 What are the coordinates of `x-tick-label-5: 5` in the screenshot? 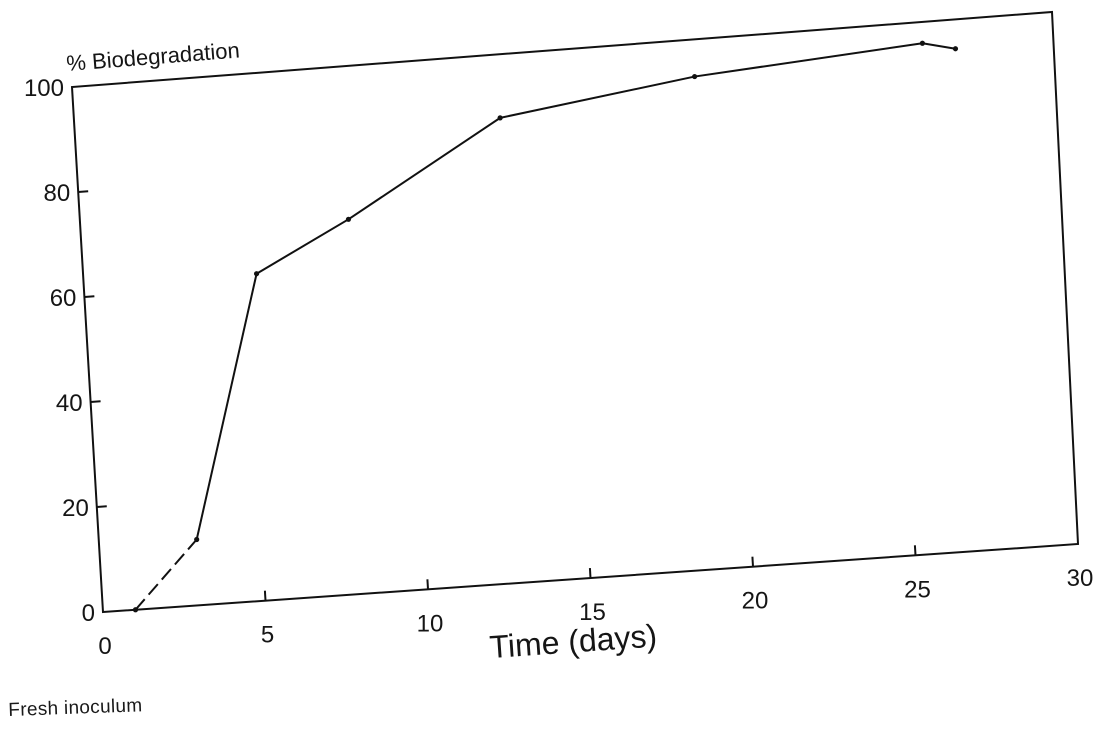 It's located at (267, 635).